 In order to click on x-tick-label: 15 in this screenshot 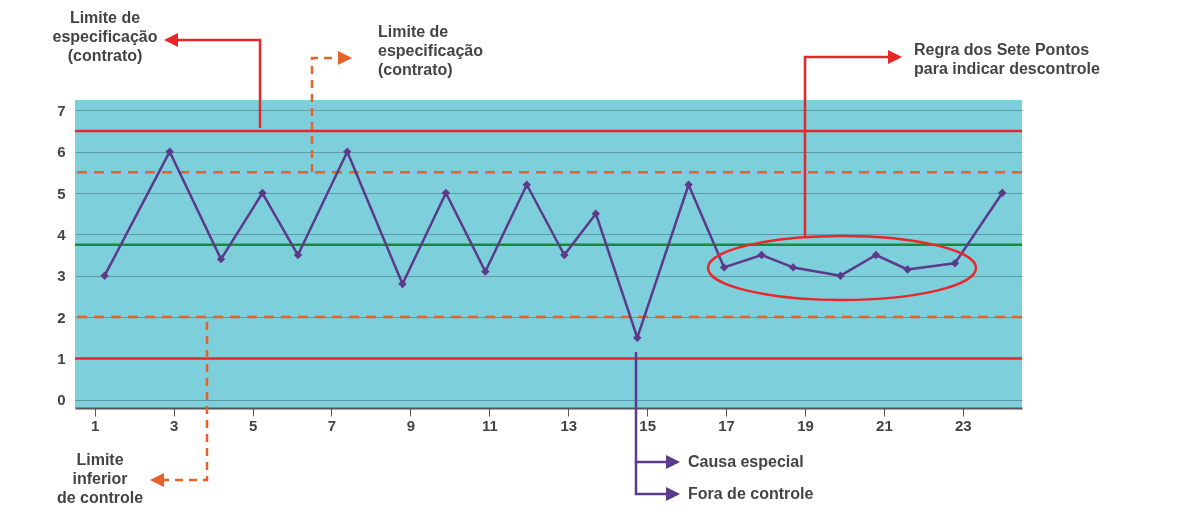, I will do `click(647, 425)`.